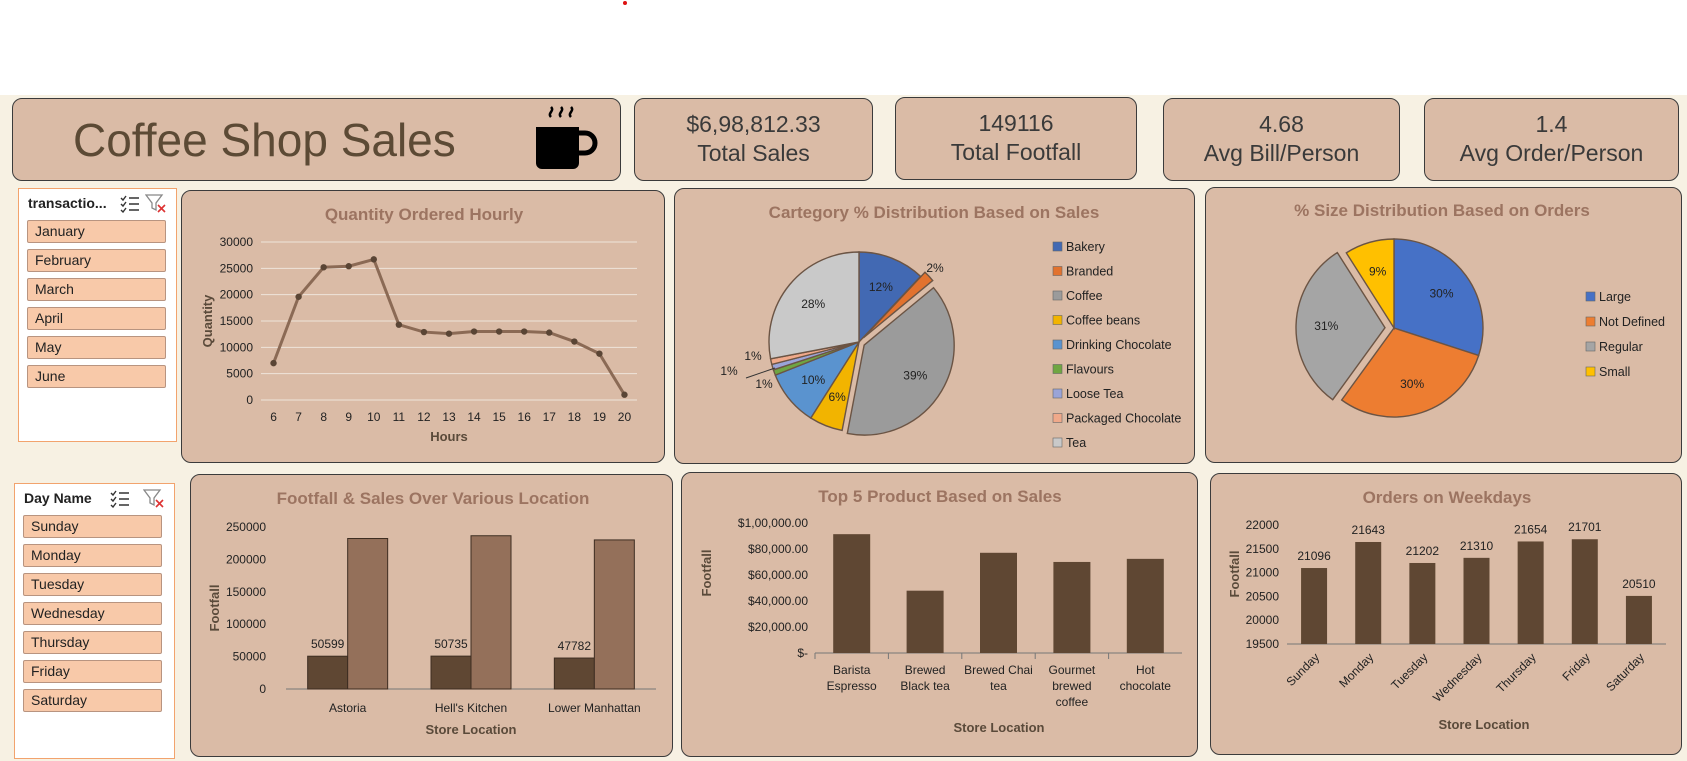 The height and width of the screenshot is (761, 1687). Describe the element at coordinates (706, 573) in the screenshot. I see `y-axis-title: Footfall` at that location.